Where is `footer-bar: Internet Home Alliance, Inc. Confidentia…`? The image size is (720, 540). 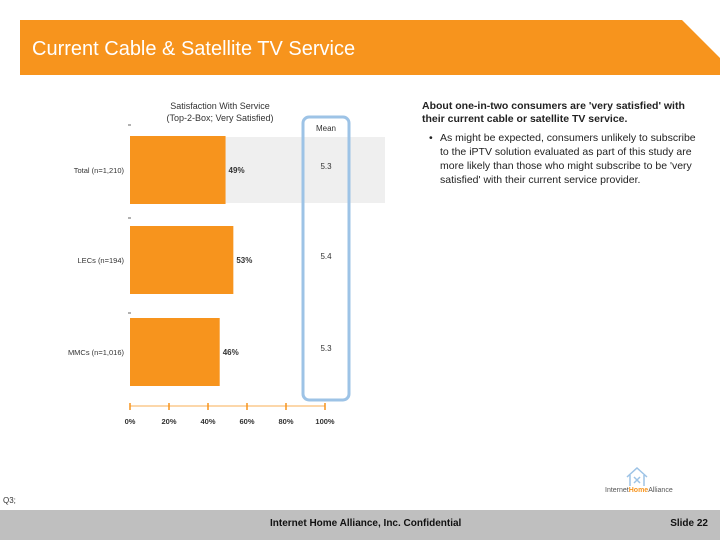 footer-bar: Internet Home Alliance, Inc. Confidentia… is located at coordinates (360, 525).